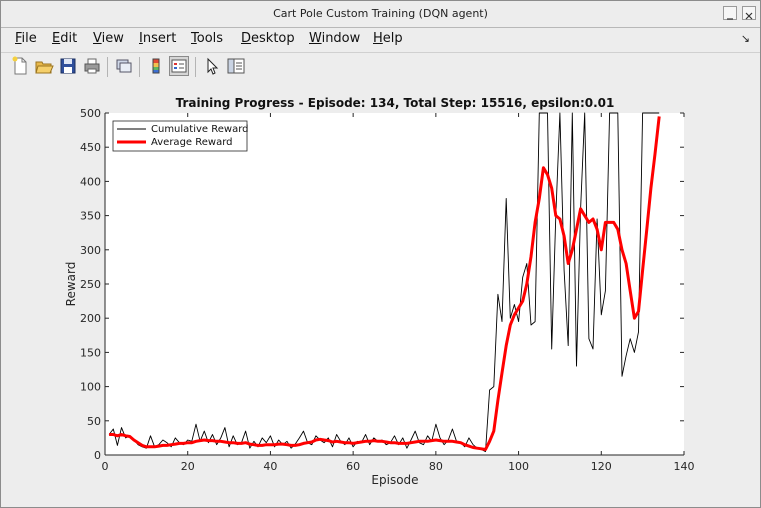 This screenshot has width=761, height=508. Describe the element at coordinates (90, 216) in the screenshot. I see `y-tick-label: 350` at that location.